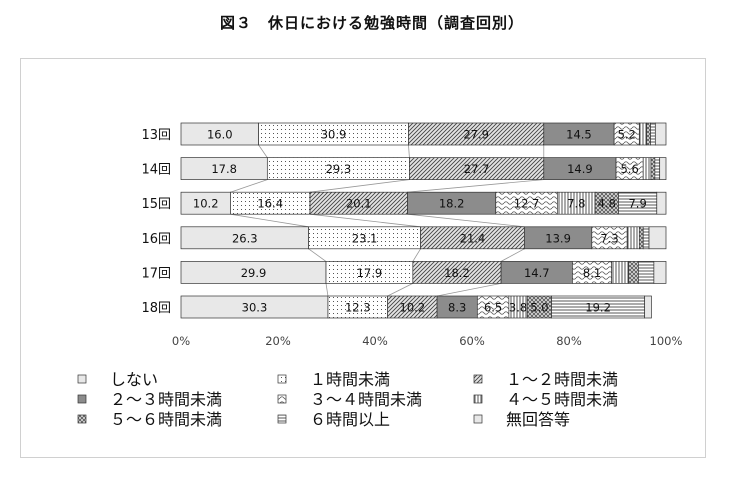  Describe the element at coordinates (350, 379) in the screenshot. I see `legend-label: １時間未満` at that location.